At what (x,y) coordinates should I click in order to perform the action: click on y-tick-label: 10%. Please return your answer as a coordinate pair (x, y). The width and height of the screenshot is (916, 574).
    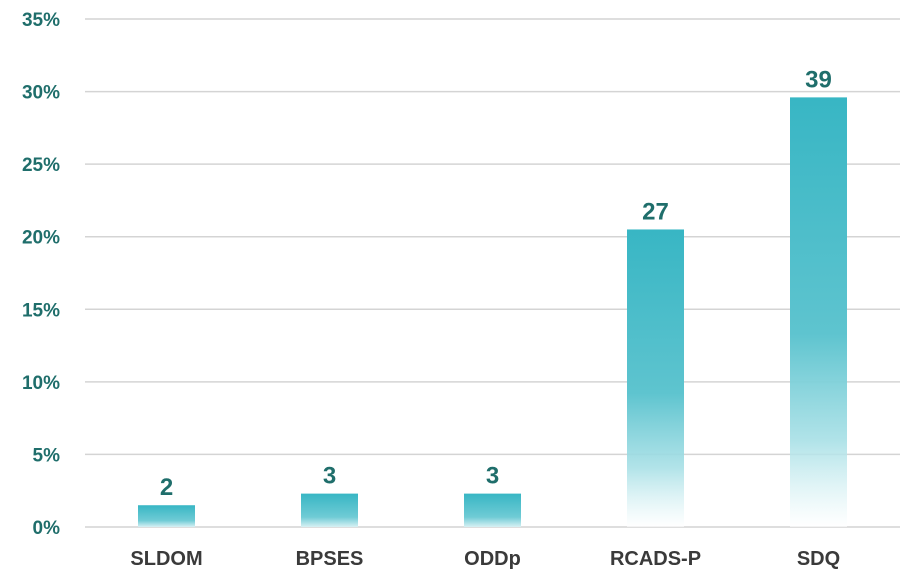
    Looking at the image, I should click on (41, 383).